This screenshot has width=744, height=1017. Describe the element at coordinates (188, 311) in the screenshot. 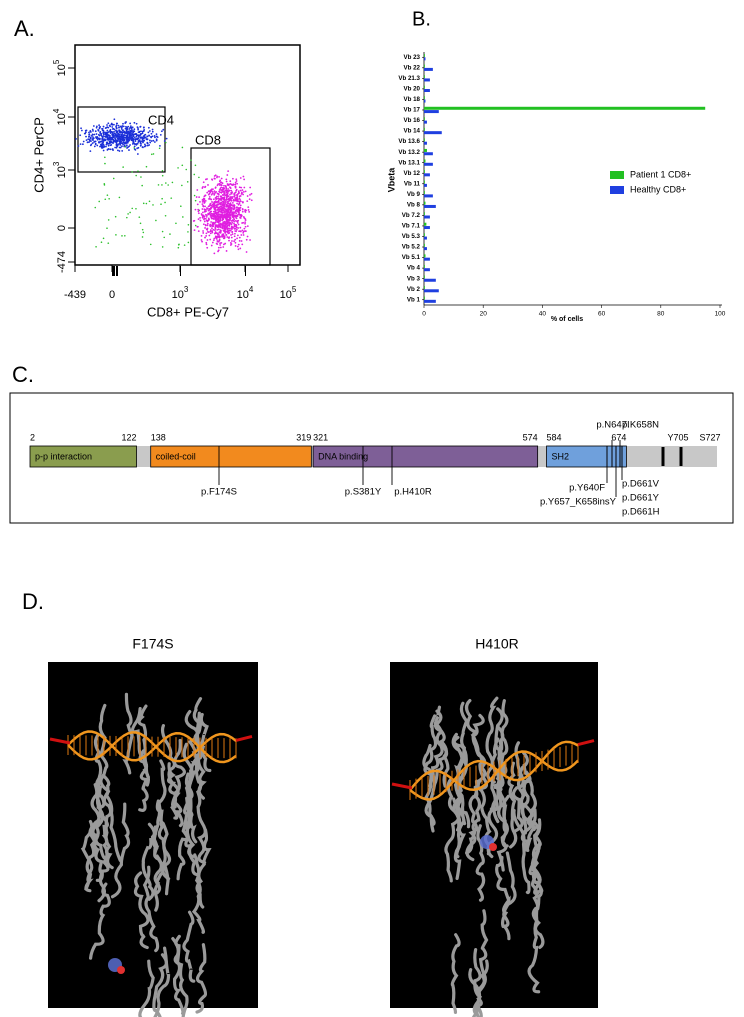

I see `x-axis-label: CD8+ PE-Cy7` at that location.